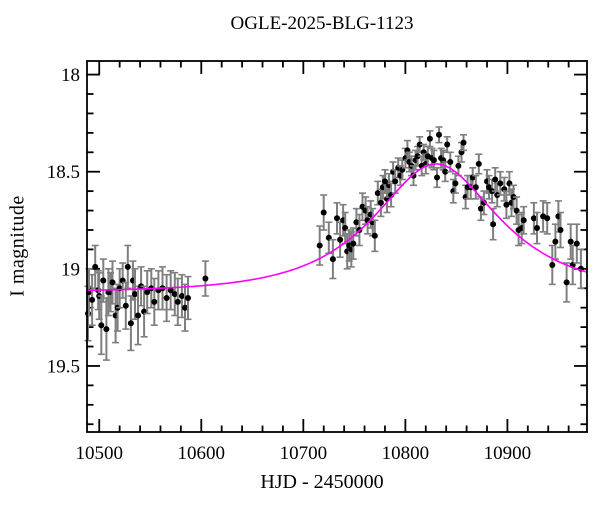  What do you see at coordinates (508, 453) in the screenshot?
I see `x-tick-label: 10900` at bounding box center [508, 453].